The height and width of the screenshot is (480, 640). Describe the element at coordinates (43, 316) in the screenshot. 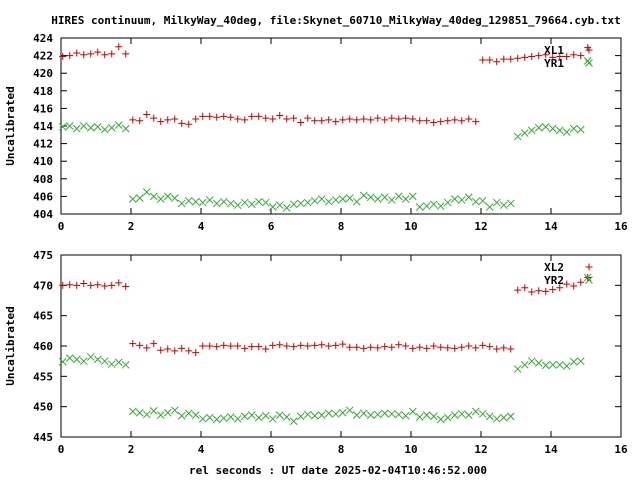

I see `y-tick-label: 465` at that location.